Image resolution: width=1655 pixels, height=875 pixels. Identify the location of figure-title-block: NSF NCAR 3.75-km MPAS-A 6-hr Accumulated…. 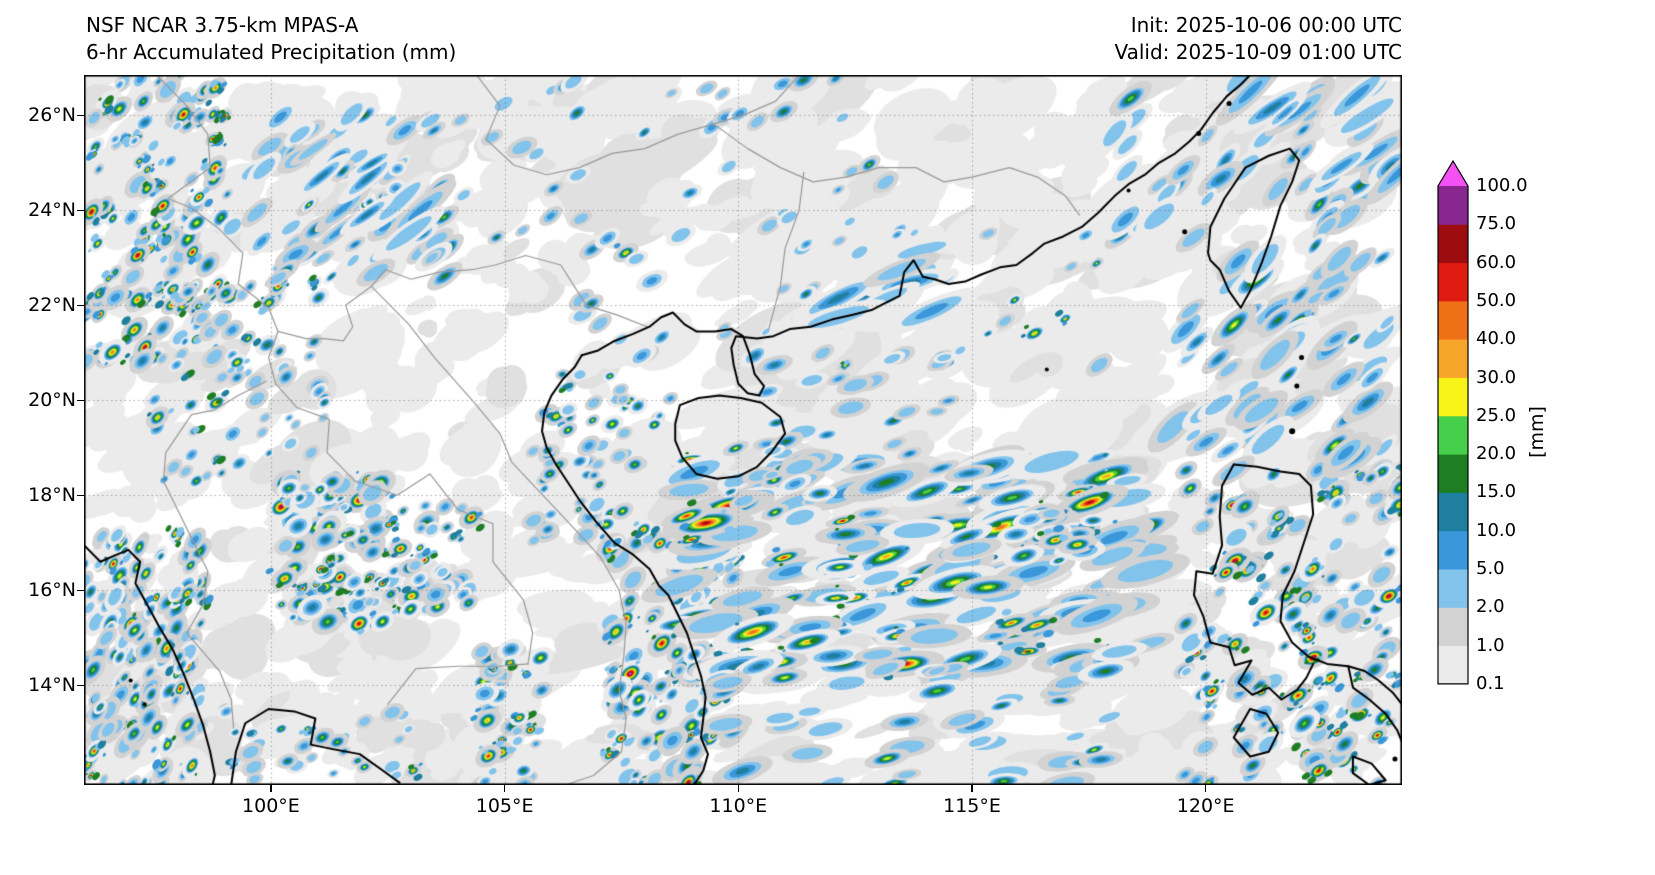
(271, 39).